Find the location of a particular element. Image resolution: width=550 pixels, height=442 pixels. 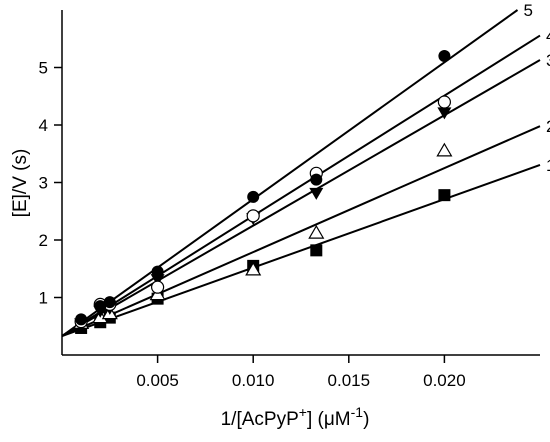

line-label-5: 5 is located at coordinates (528, 10).